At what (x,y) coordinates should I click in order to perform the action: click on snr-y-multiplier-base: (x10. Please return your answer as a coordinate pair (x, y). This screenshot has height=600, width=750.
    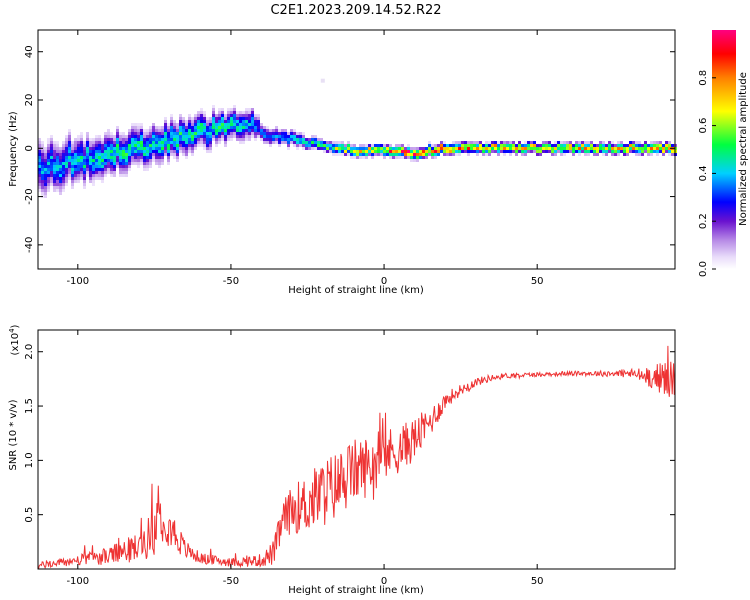
    Looking at the image, I should click on (15, 344).